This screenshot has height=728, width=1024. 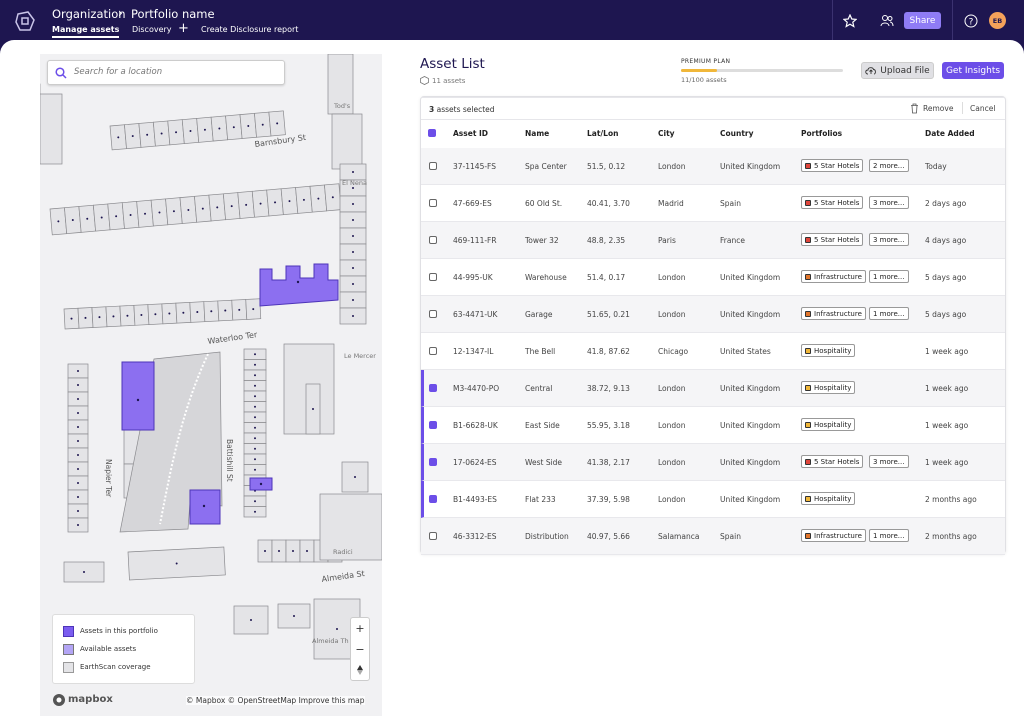 I want to click on cancel-button: Cancel, so click(x=983, y=108).